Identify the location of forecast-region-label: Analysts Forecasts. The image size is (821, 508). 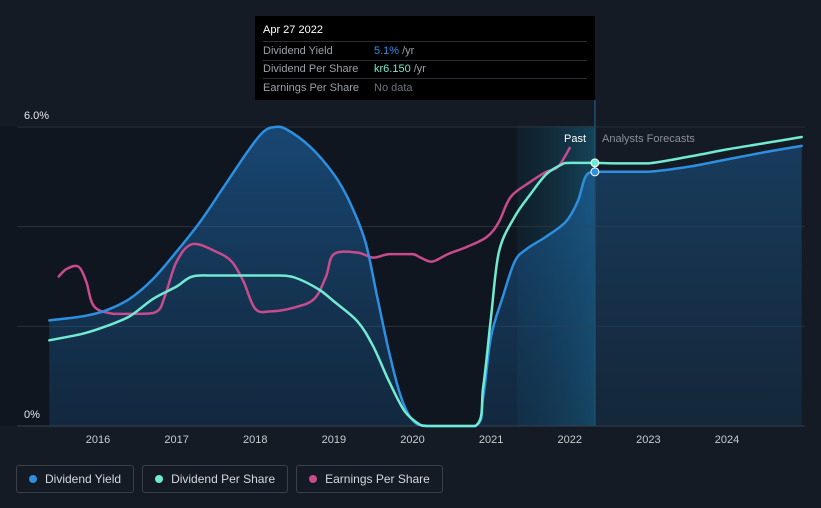
(648, 139).